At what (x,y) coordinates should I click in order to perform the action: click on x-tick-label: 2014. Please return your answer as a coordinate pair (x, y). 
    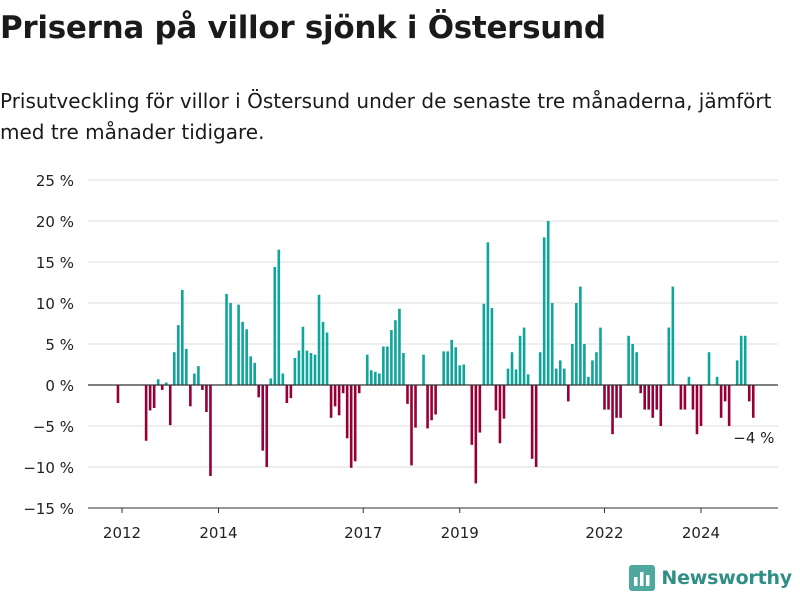
    Looking at the image, I should click on (218, 533).